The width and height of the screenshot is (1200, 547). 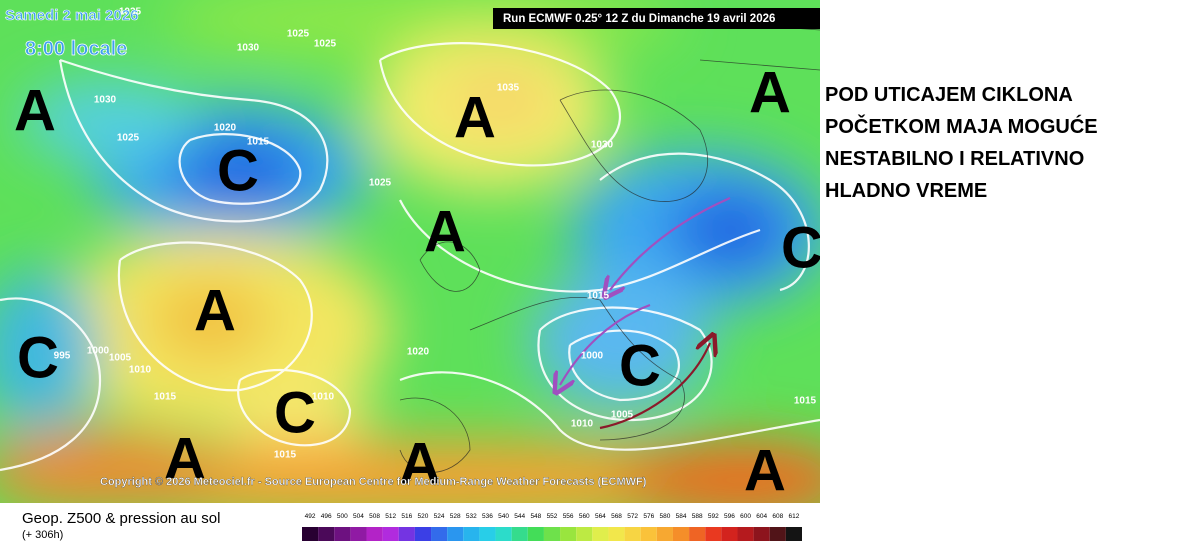 What do you see at coordinates (600, 516) in the screenshot?
I see `scale-label: 564` at bounding box center [600, 516].